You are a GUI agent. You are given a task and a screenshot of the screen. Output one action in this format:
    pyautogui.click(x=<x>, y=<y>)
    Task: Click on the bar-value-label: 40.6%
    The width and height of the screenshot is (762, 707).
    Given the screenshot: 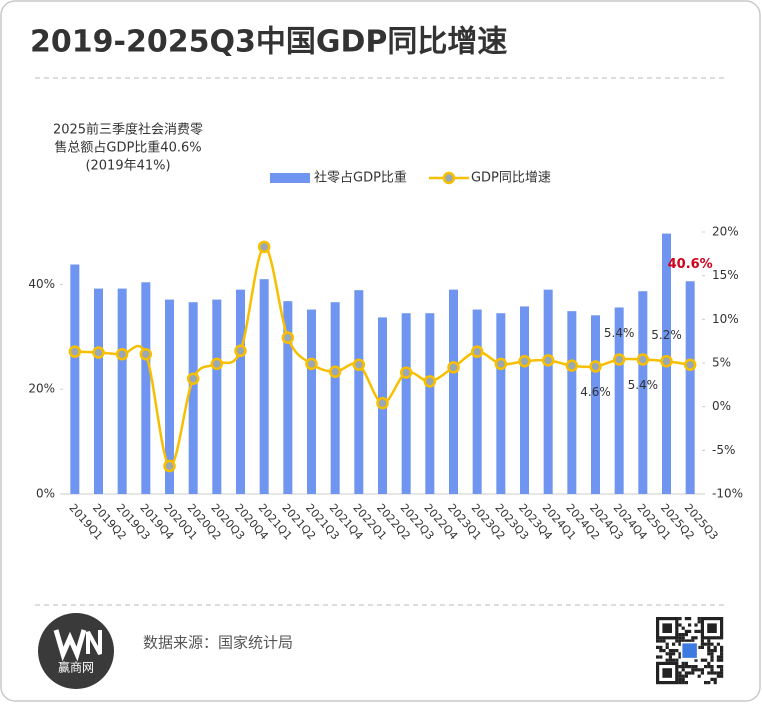 What is the action you would take?
    pyautogui.click(x=690, y=264)
    